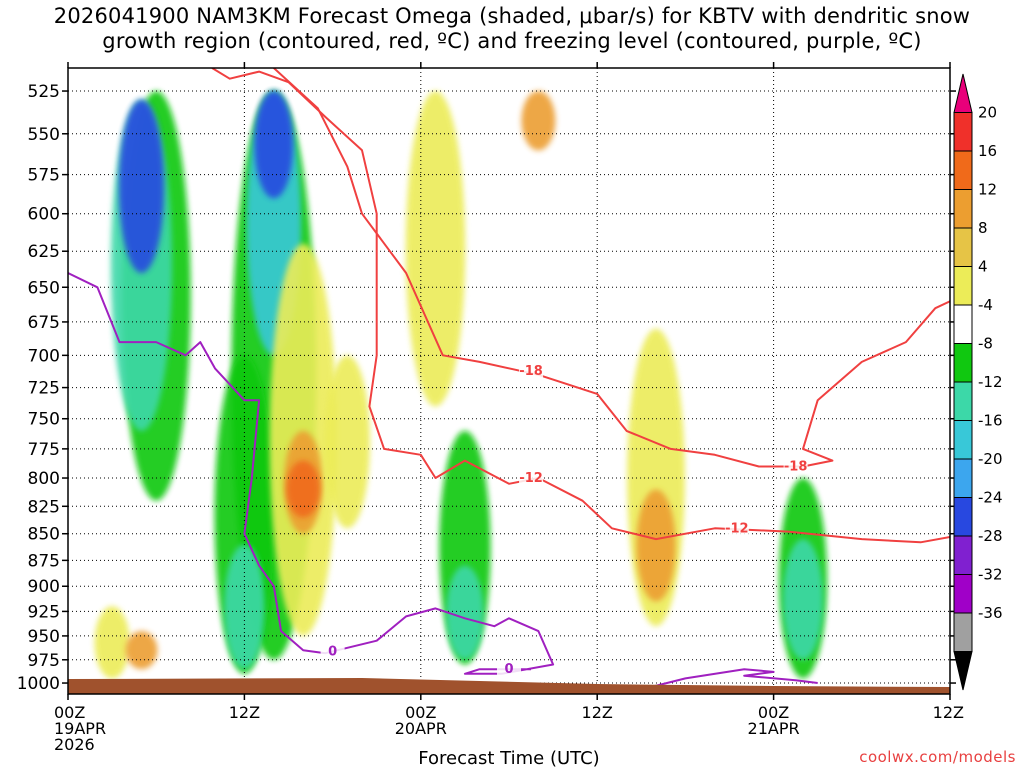 Image resolution: width=1024 pixels, height=768 pixels. What do you see at coordinates (990, 498) in the screenshot?
I see `colorbar-label: -24` at bounding box center [990, 498].